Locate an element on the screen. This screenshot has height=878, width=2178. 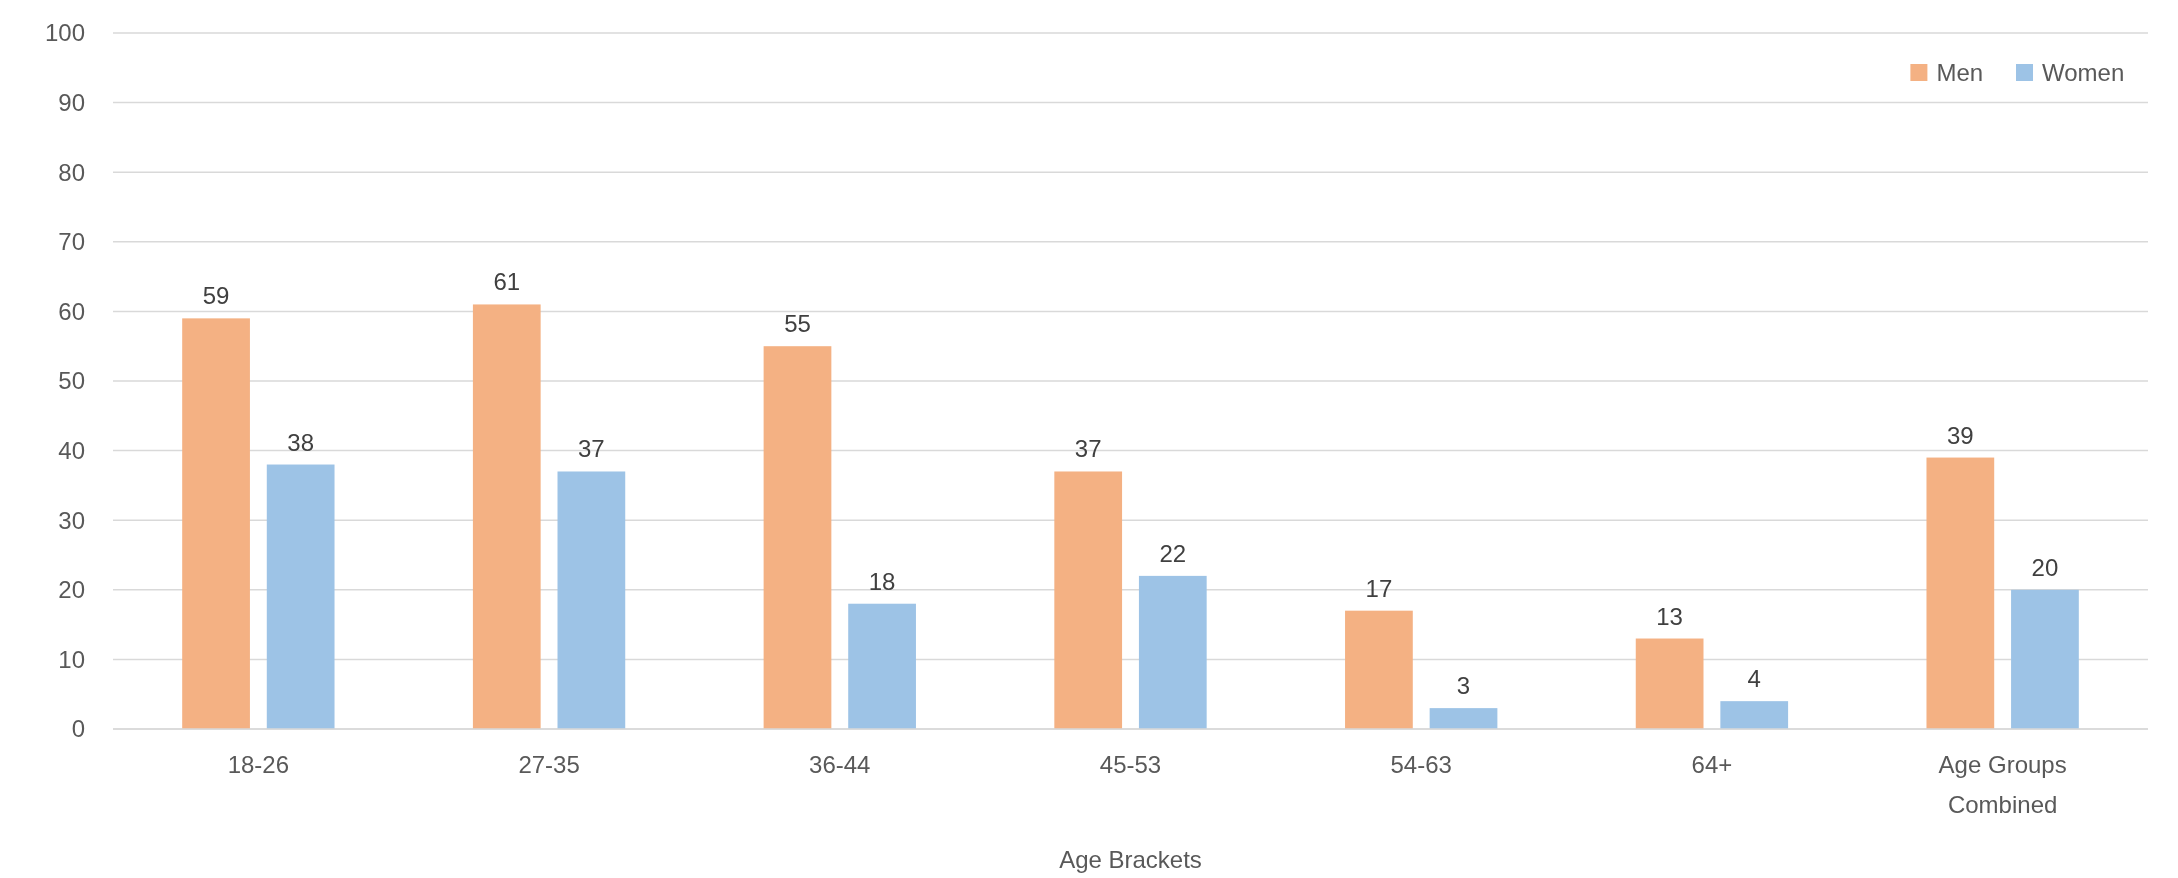
y-tick-label: 20 is located at coordinates (71, 590).